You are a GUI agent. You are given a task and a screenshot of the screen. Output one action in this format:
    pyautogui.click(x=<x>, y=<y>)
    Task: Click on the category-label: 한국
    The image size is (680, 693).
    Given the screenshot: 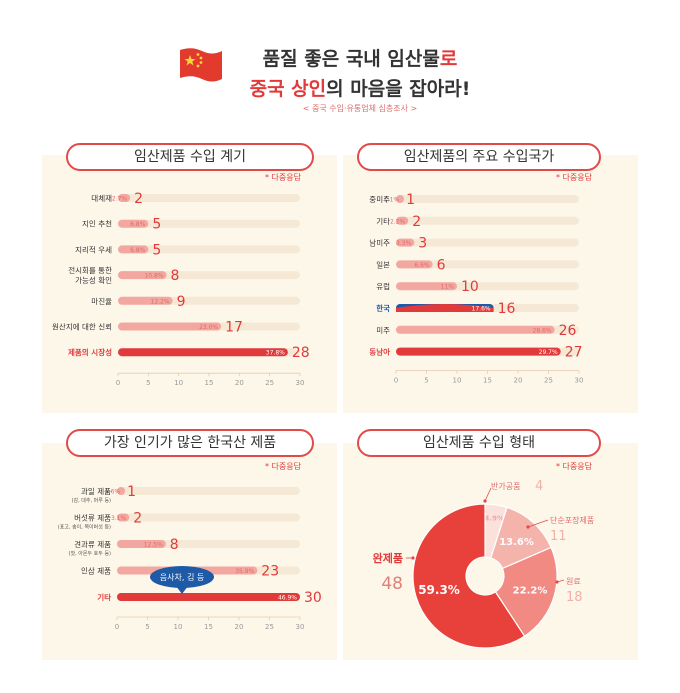 What is the action you would take?
    pyautogui.click(x=383, y=308)
    